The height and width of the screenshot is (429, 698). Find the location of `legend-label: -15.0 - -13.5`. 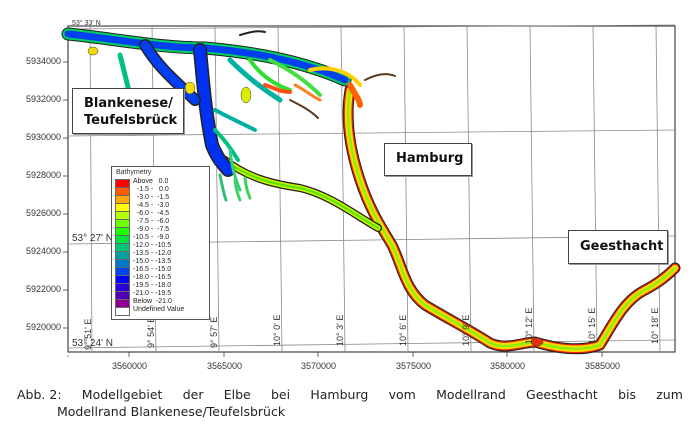

legend-label: -15.0 - -13.5 is located at coordinates (152, 261).